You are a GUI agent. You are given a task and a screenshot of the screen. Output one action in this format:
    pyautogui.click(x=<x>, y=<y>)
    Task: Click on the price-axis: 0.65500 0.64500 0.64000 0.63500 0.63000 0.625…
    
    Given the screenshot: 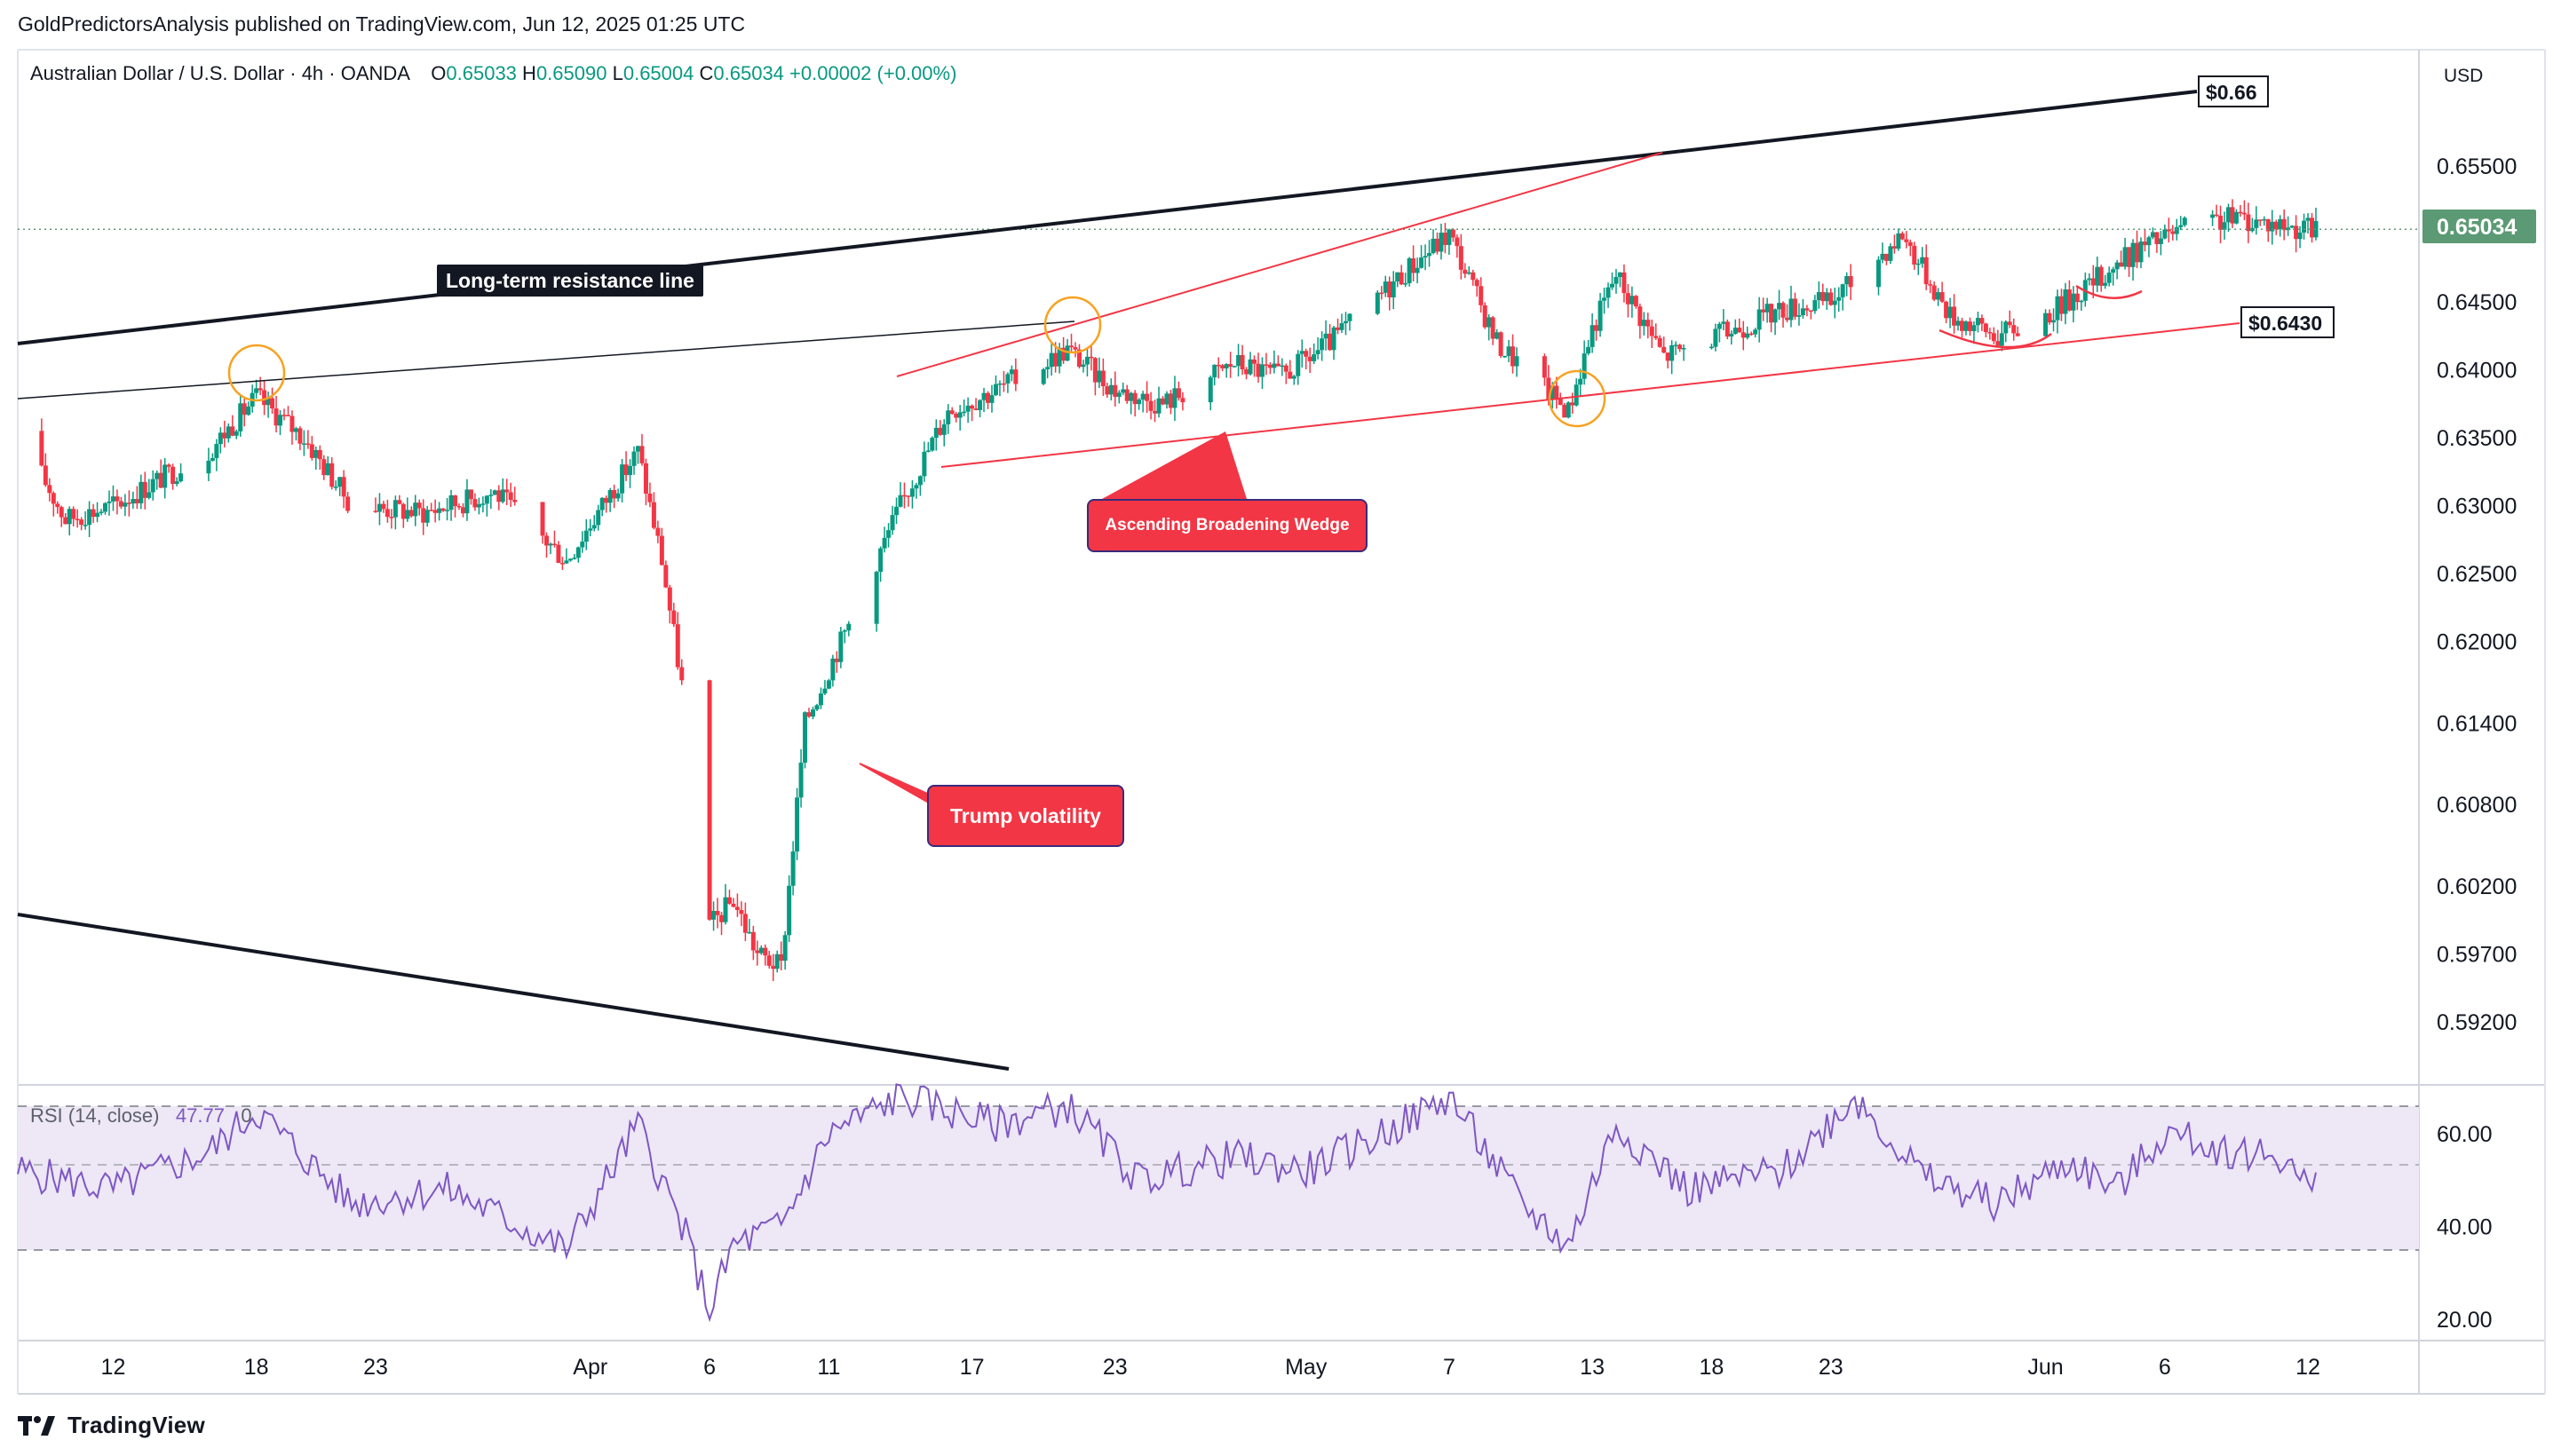 What is the action you would take?
    pyautogui.click(x=2477, y=594)
    